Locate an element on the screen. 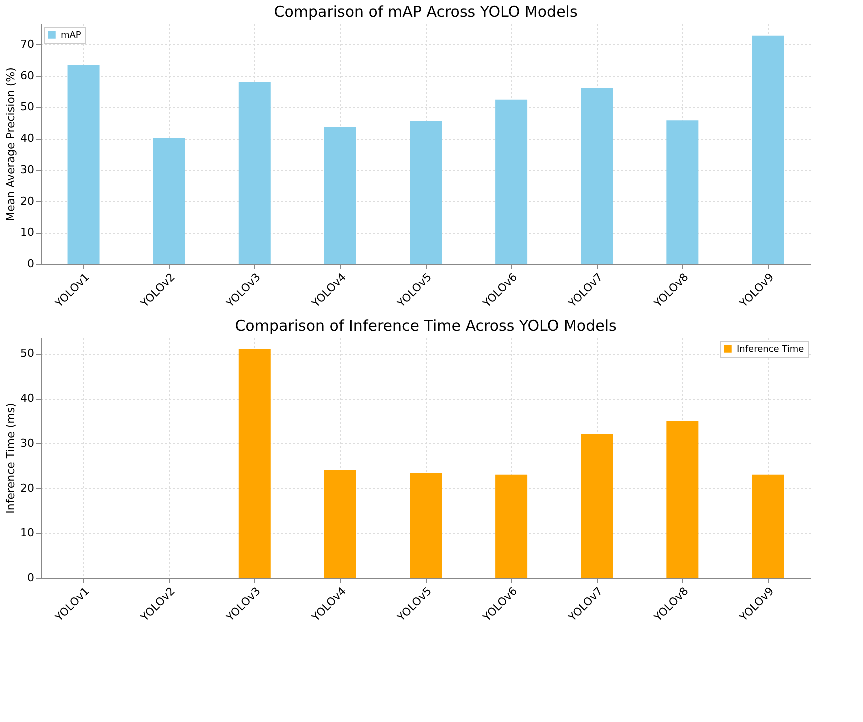 The width and height of the screenshot is (863, 722). chart-title: Comparison of mAP Across YOLO Models is located at coordinates (426, 12).